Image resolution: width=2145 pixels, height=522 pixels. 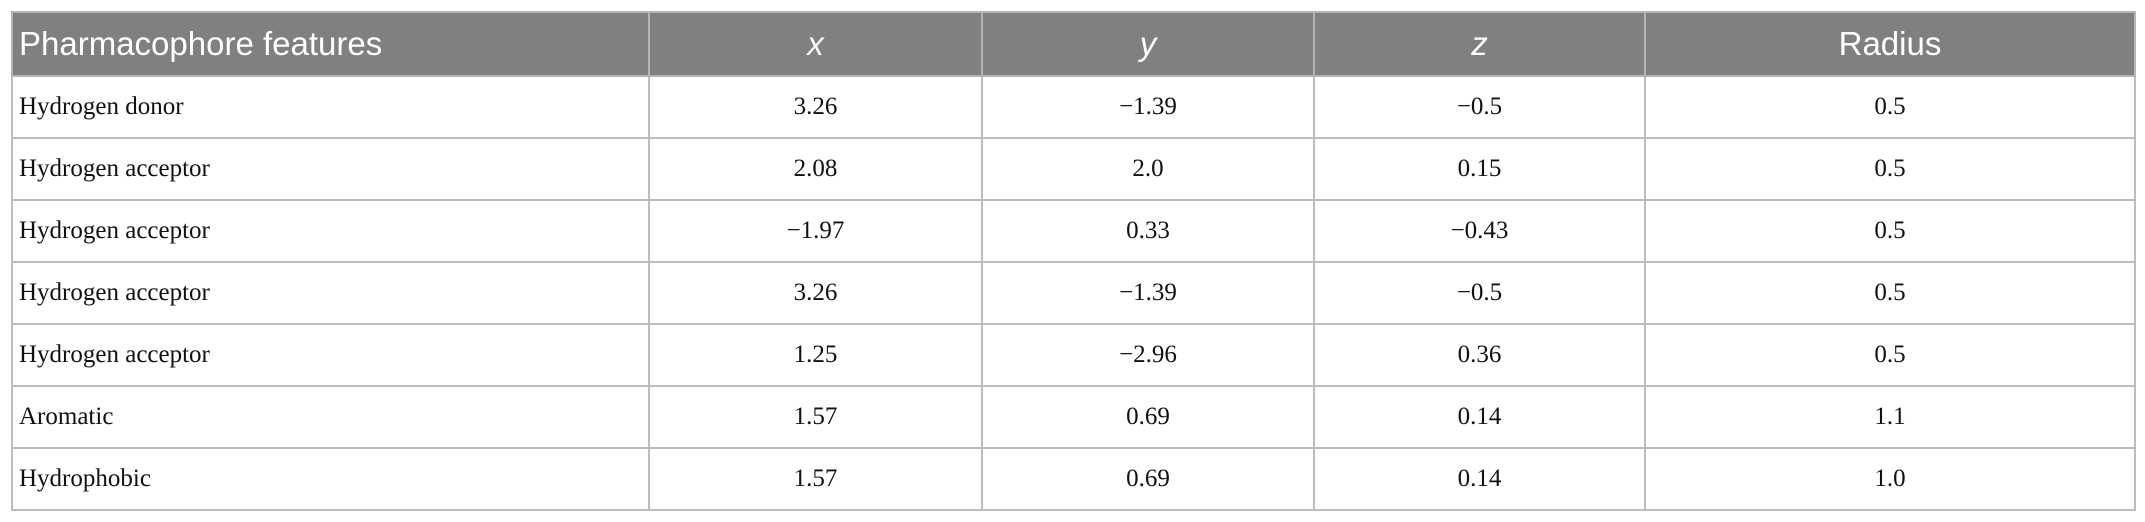 What do you see at coordinates (815, 355) in the screenshot?
I see `value-cell: 1.25` at bounding box center [815, 355].